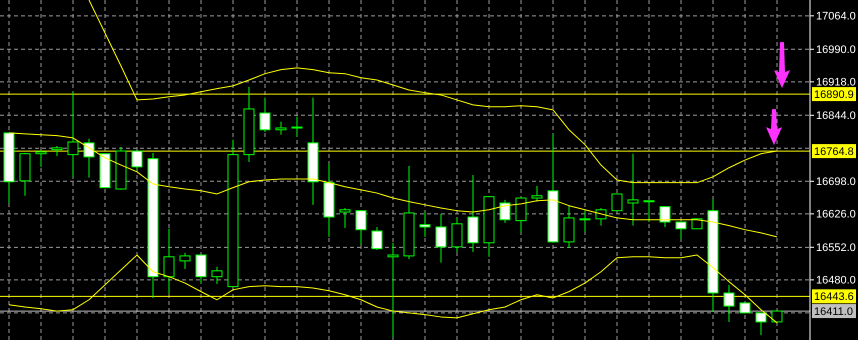 The image size is (858, 340). What do you see at coordinates (833, 312) in the screenshot?
I see `ref-line-label: 16411.0` at bounding box center [833, 312].